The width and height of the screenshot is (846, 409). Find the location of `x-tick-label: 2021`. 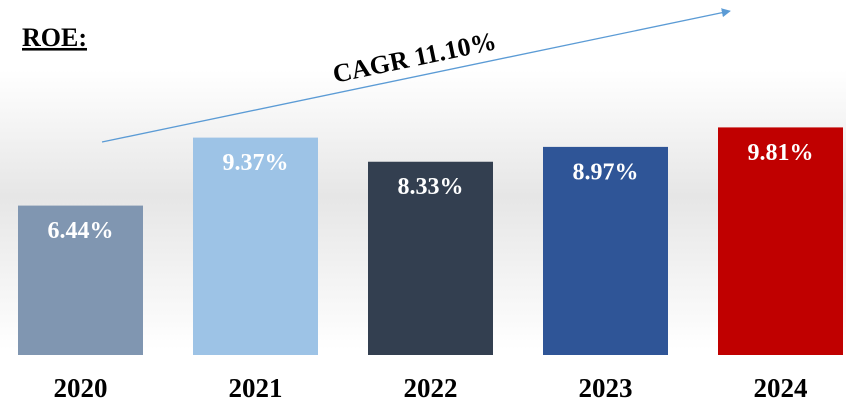

x-tick-label: 2021 is located at coordinates (256, 388).